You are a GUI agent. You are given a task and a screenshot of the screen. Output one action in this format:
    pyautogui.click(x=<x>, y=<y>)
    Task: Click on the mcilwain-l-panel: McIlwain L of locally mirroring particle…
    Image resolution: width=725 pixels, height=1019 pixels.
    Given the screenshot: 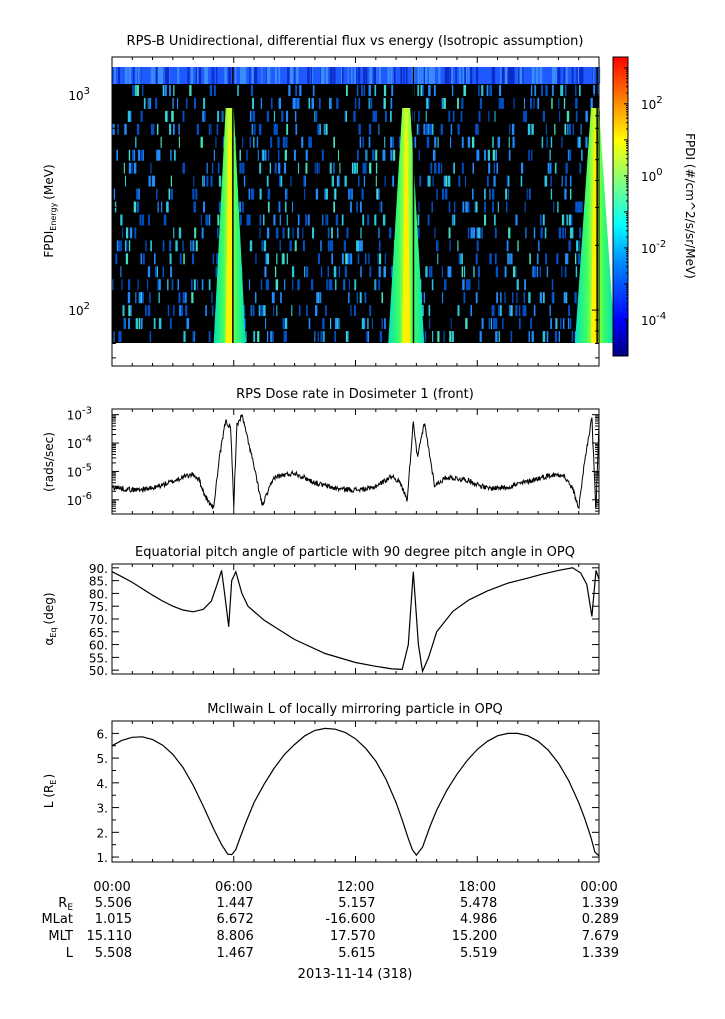 What is the action you would take?
    pyautogui.click(x=321, y=783)
    